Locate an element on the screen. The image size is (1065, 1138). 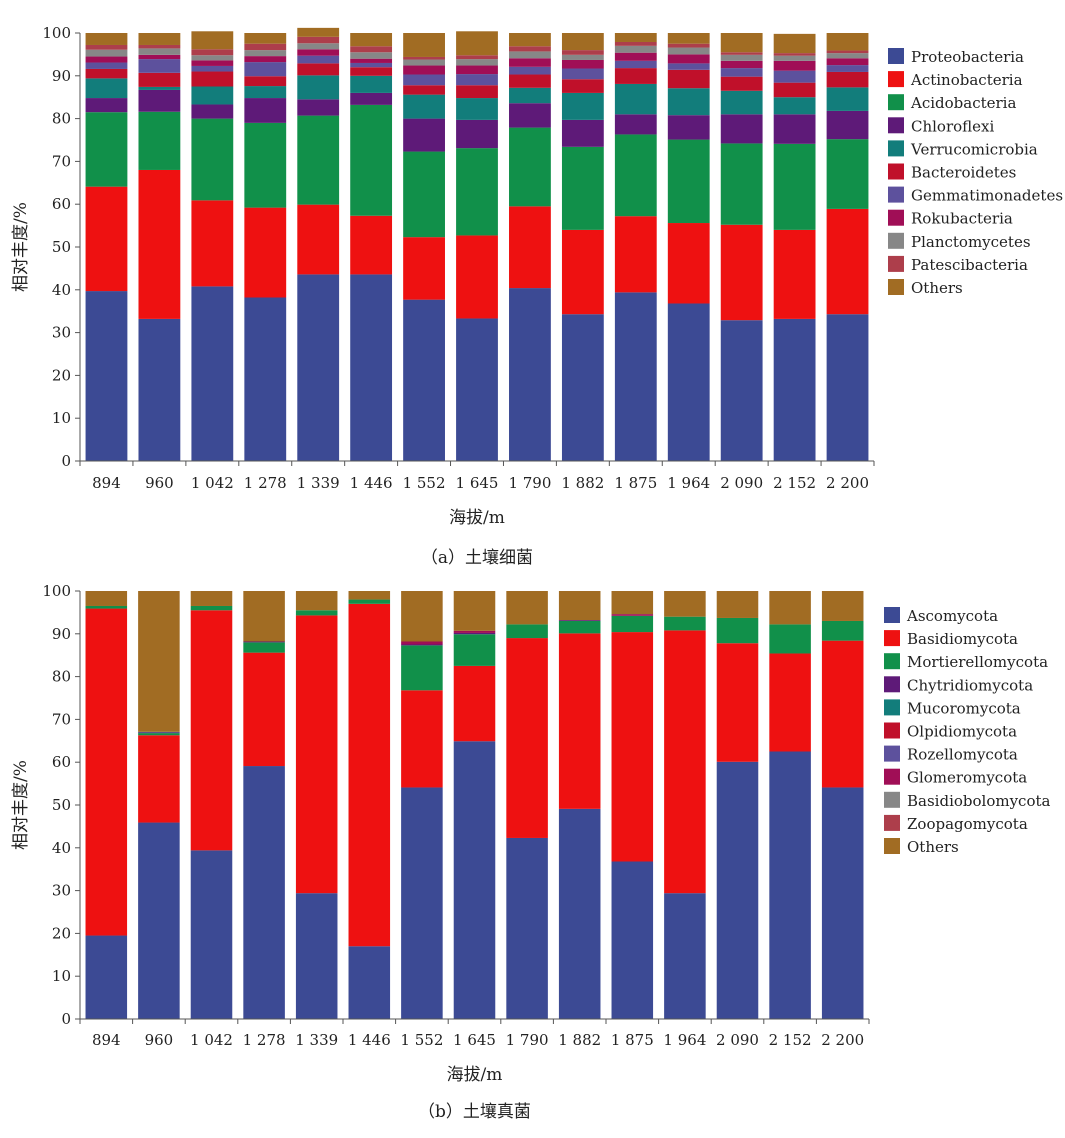
x-tick-label: 1 882 is located at coordinates (582, 483).